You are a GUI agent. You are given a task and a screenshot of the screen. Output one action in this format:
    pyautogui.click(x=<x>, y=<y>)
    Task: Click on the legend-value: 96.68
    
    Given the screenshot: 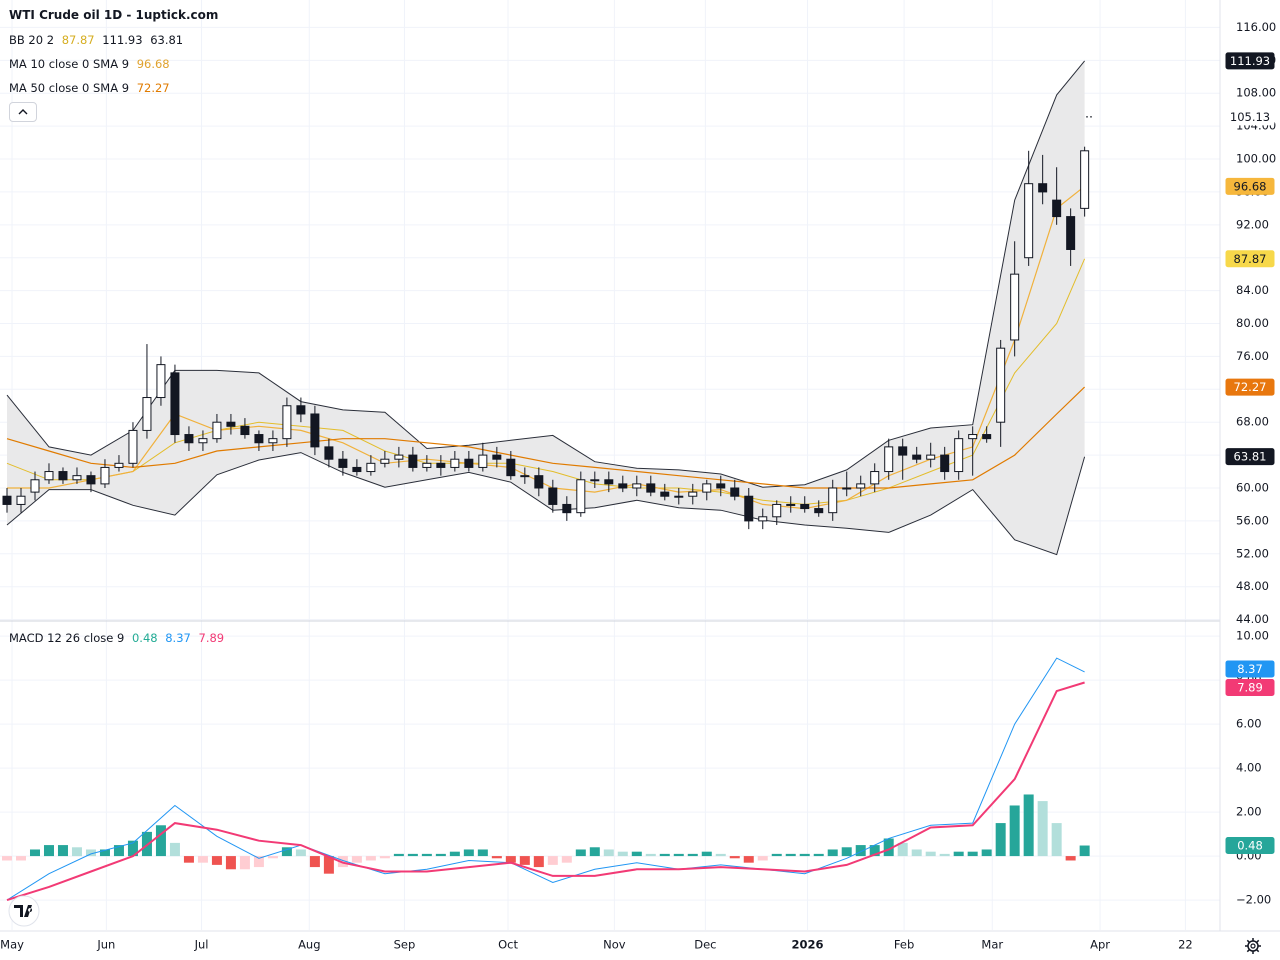 What is the action you would take?
    pyautogui.click(x=153, y=64)
    